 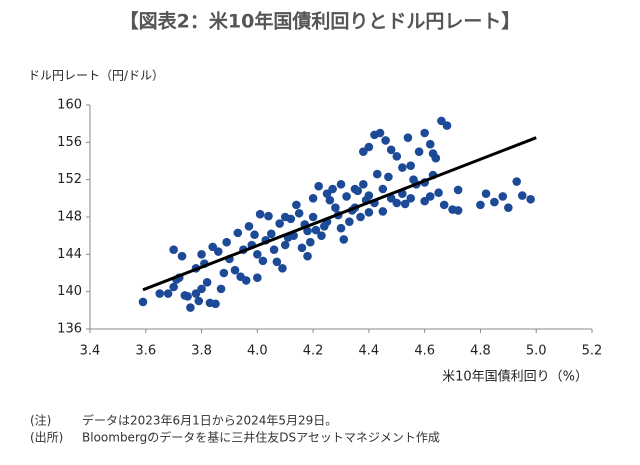 I want to click on x-tick-label: 3.4, so click(x=90, y=351).